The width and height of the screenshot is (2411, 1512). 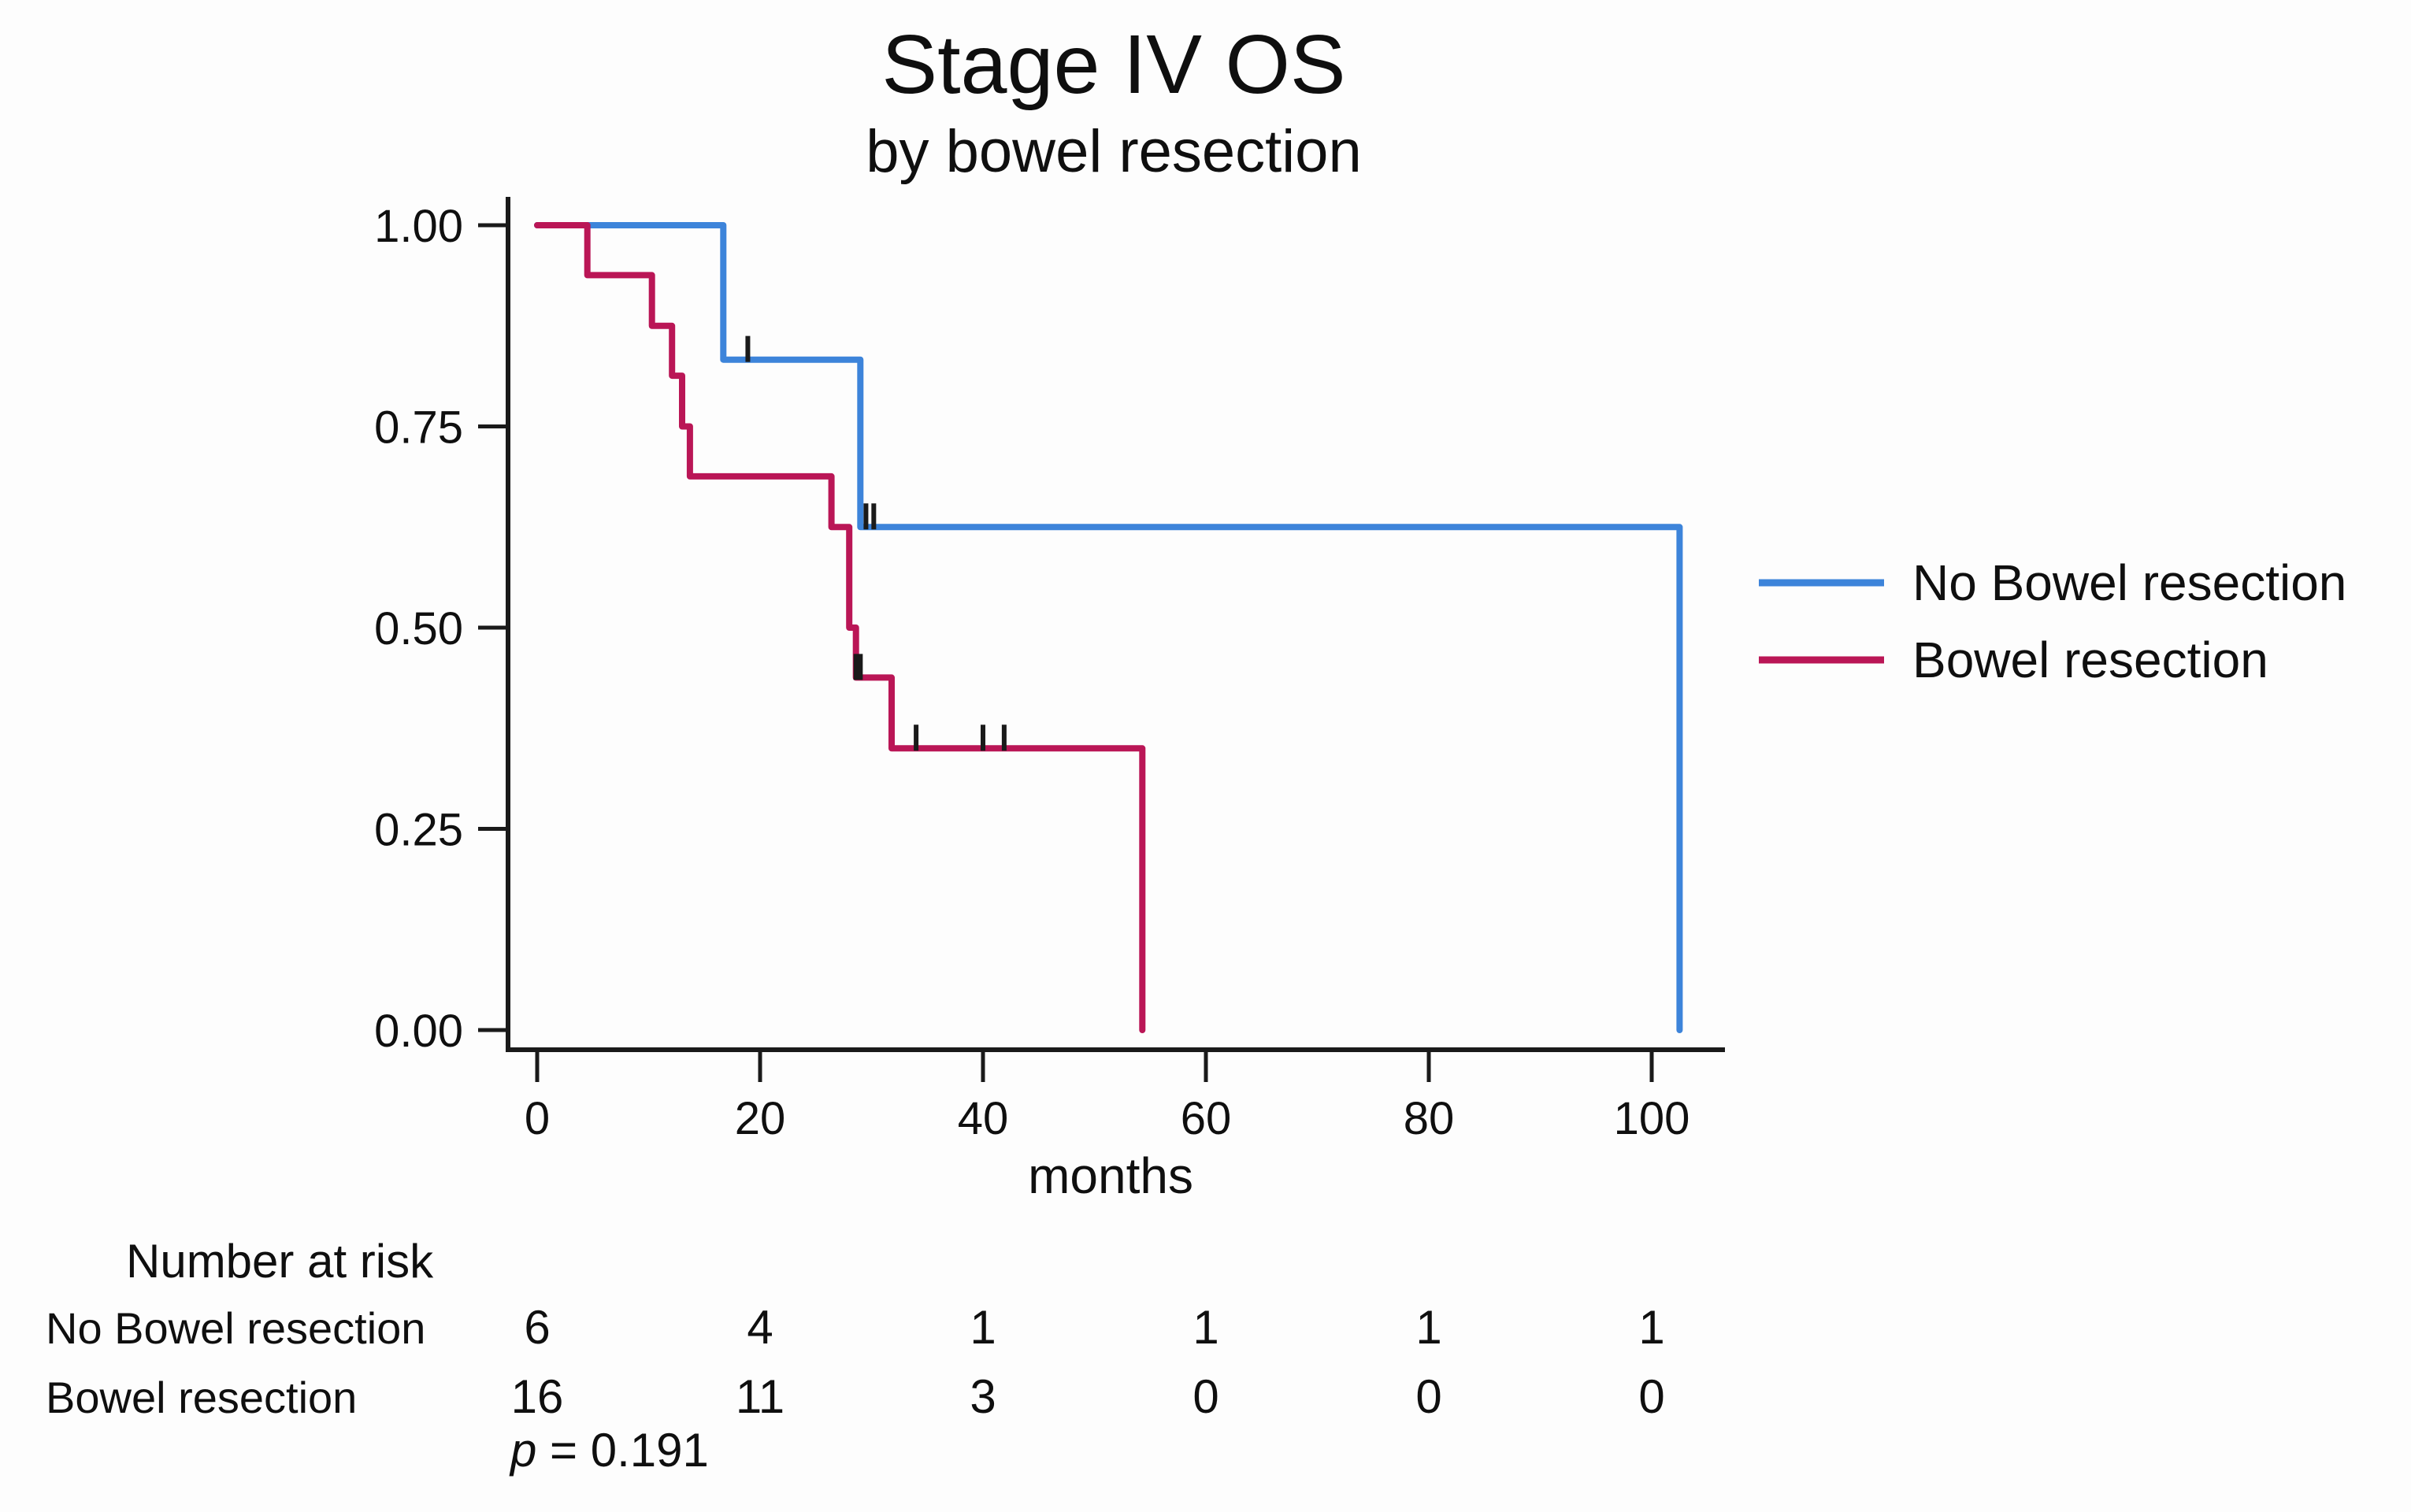 What do you see at coordinates (537, 1327) in the screenshot?
I see `risk-value: 6` at bounding box center [537, 1327].